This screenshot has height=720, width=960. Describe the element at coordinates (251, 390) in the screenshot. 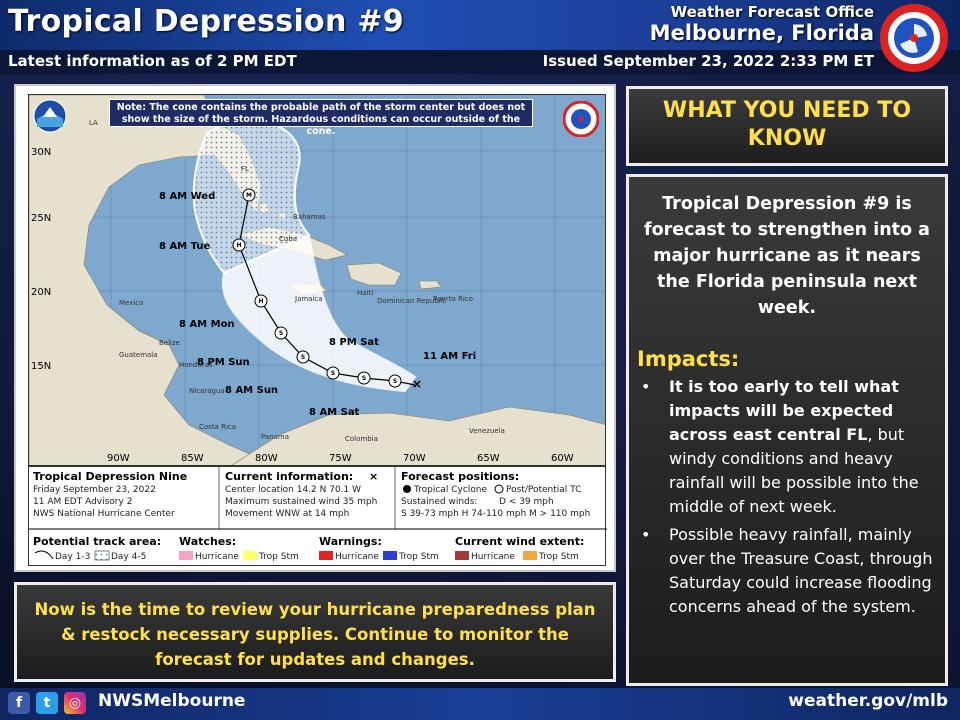

I see `label-sun-am: 8 AM Sun` at that location.